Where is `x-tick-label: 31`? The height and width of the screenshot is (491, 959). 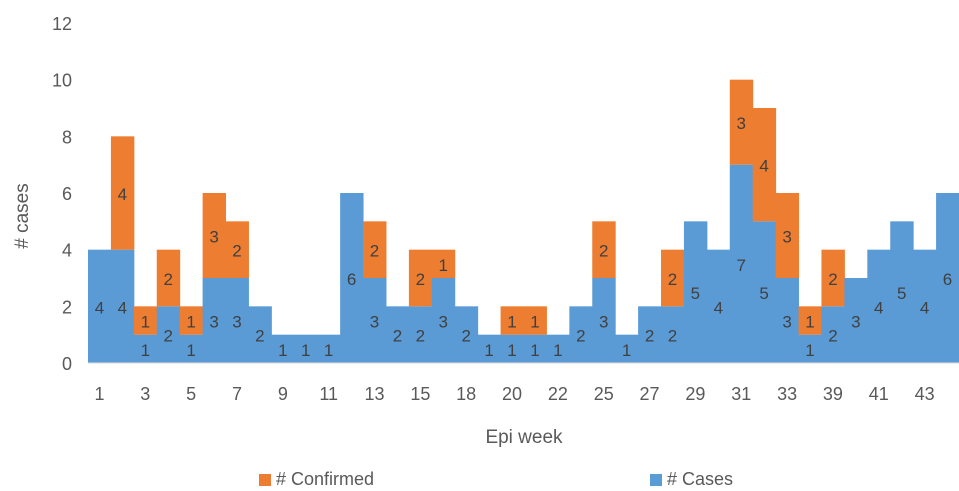
x-tick-label: 31 is located at coordinates (741, 394).